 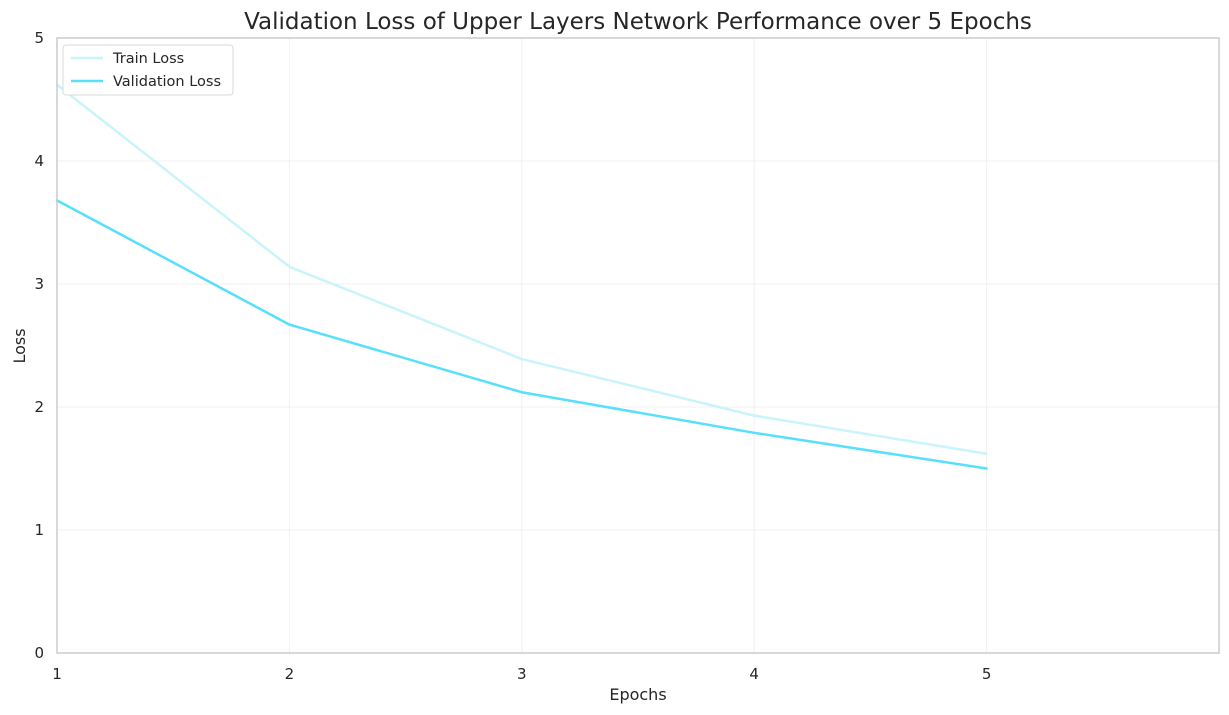 I want to click on x-axis-label: Epochs, so click(x=637, y=694).